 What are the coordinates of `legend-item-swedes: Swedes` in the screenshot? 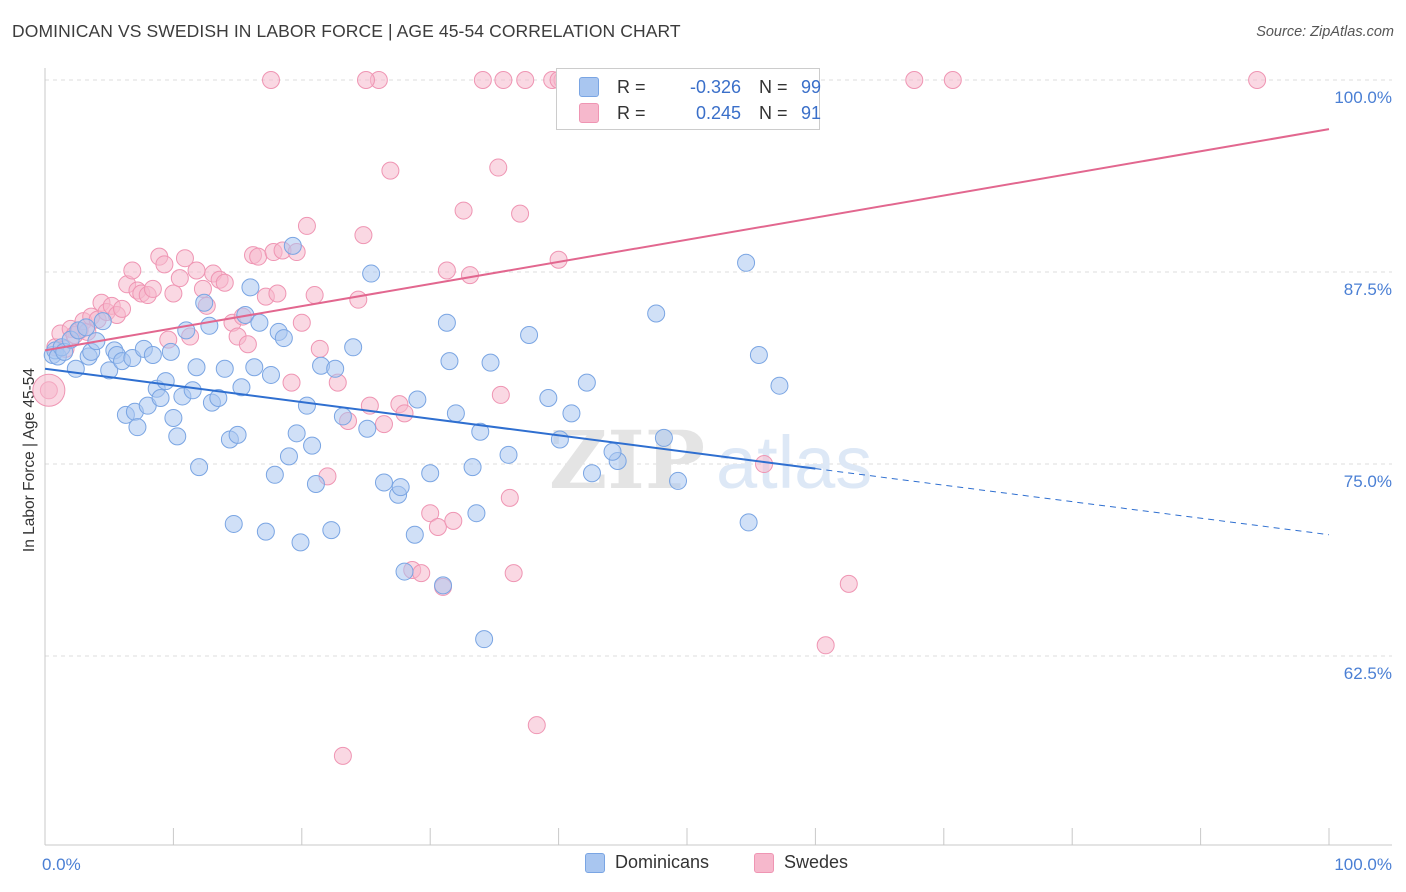 It's located at (801, 862).